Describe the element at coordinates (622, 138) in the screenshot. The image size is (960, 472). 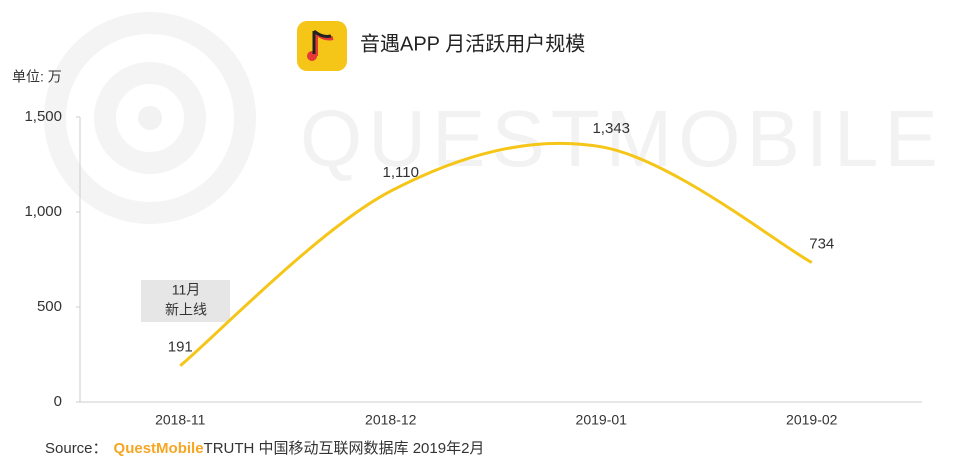
I see `watermark: QUESTMOBILE` at that location.